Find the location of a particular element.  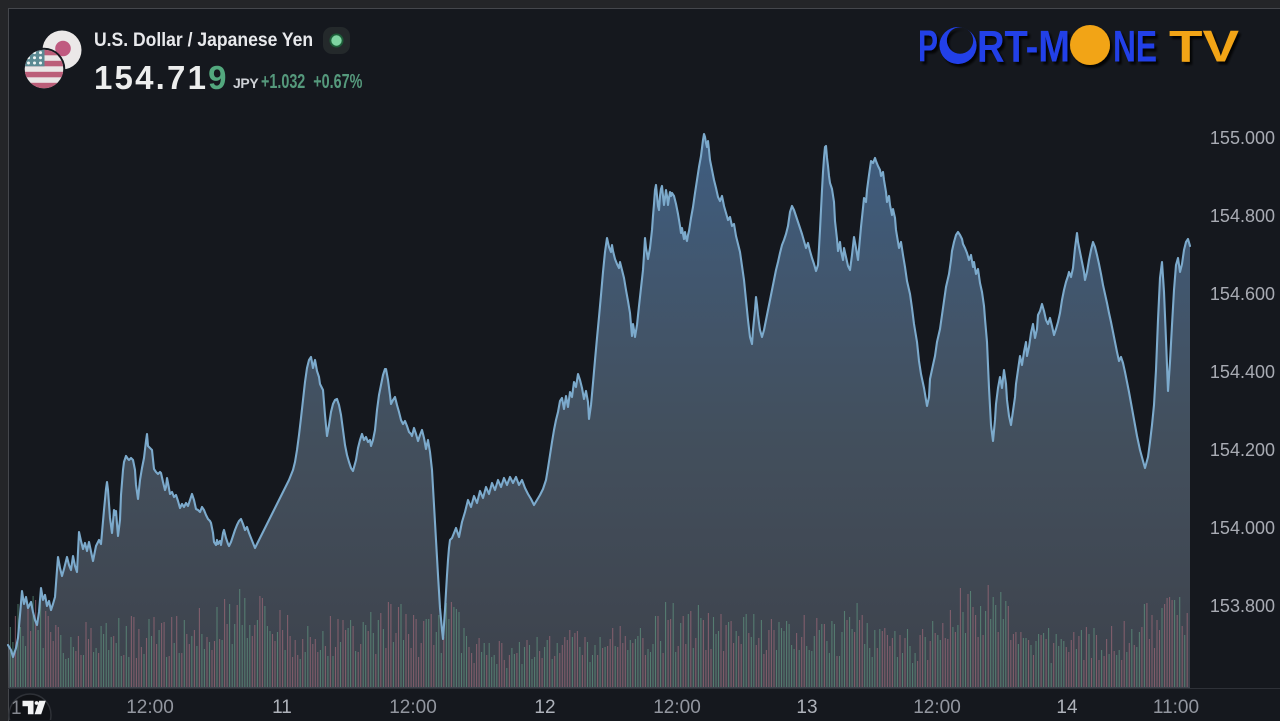

svg-text: P is located at coordinates (928, 47).